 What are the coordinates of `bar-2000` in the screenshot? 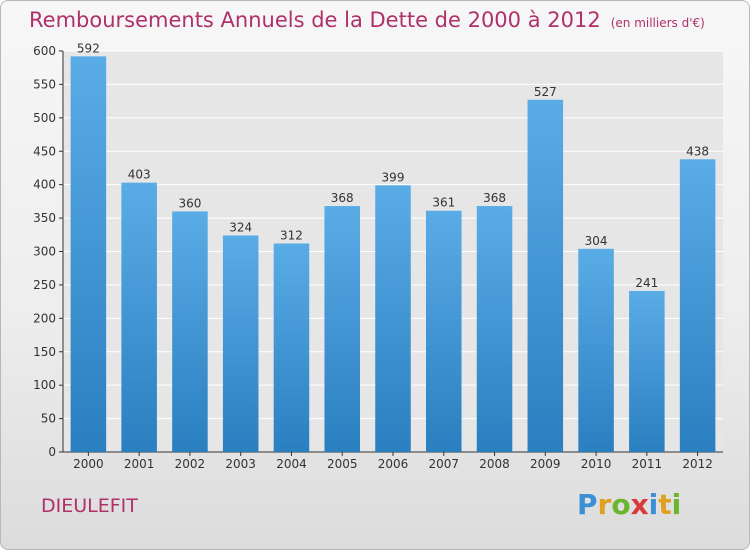 It's located at (88, 254).